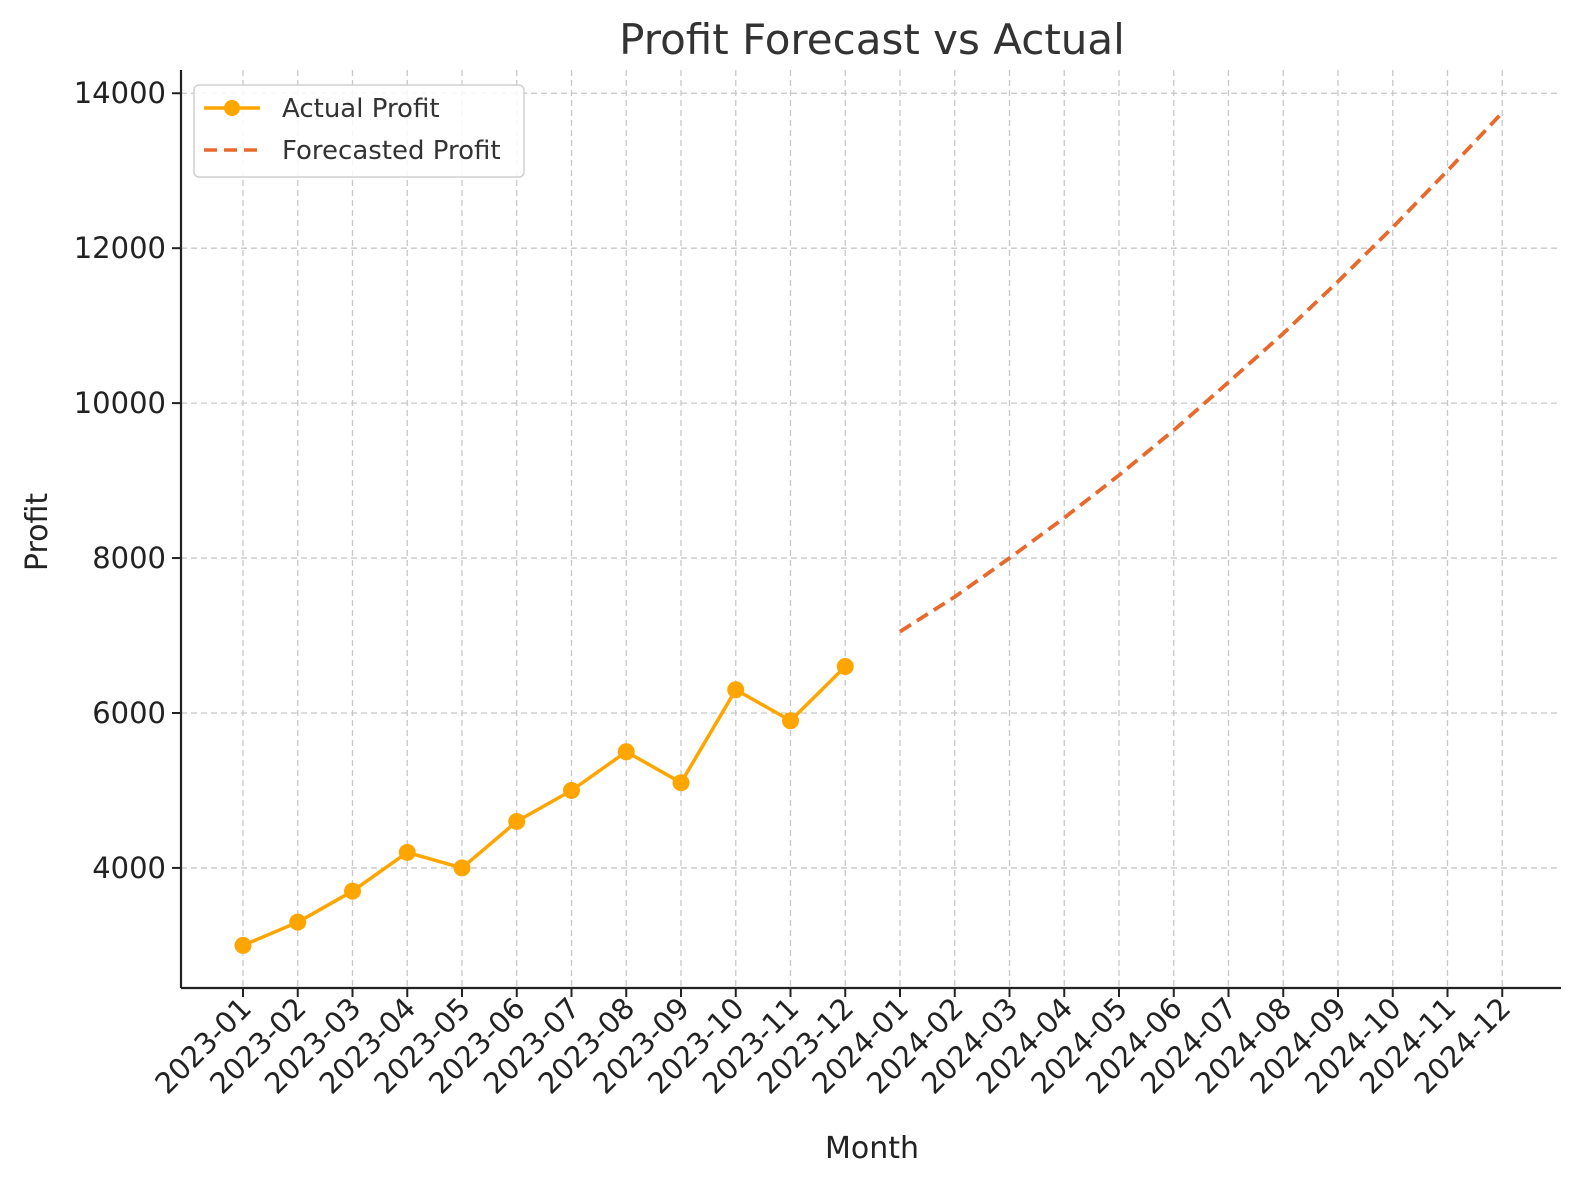  Describe the element at coordinates (129, 558) in the screenshot. I see `y-tick-label: 8000` at that location.